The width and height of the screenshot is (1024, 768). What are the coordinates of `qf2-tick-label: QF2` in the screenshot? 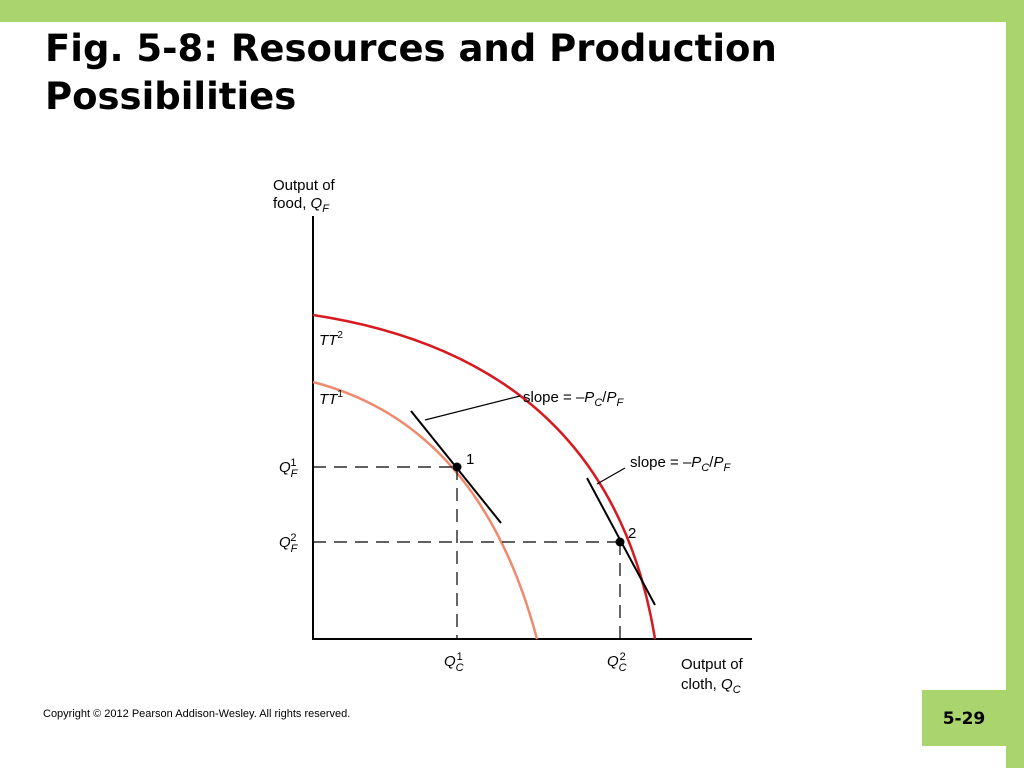 It's located at (289, 543).